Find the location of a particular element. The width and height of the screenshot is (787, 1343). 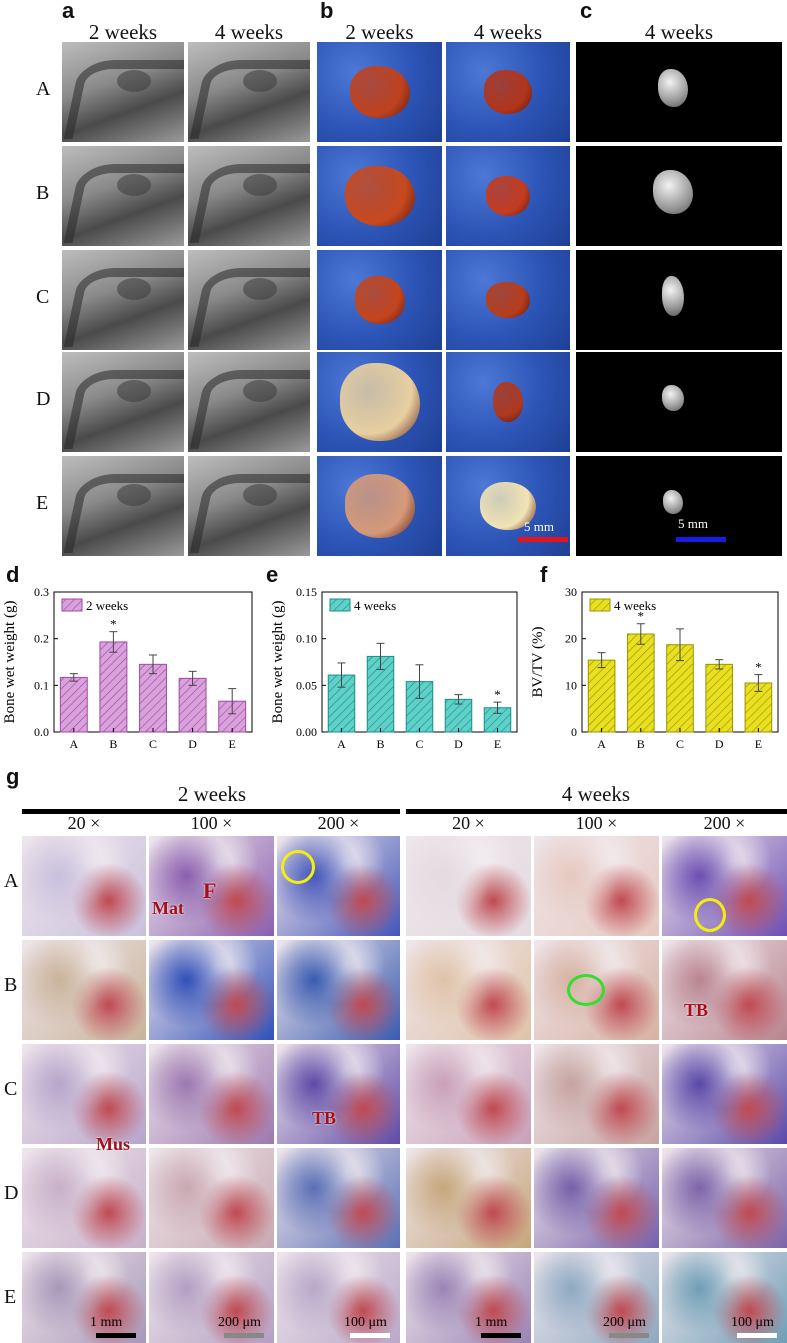

legend-label: 4 weeks is located at coordinates (375, 605).